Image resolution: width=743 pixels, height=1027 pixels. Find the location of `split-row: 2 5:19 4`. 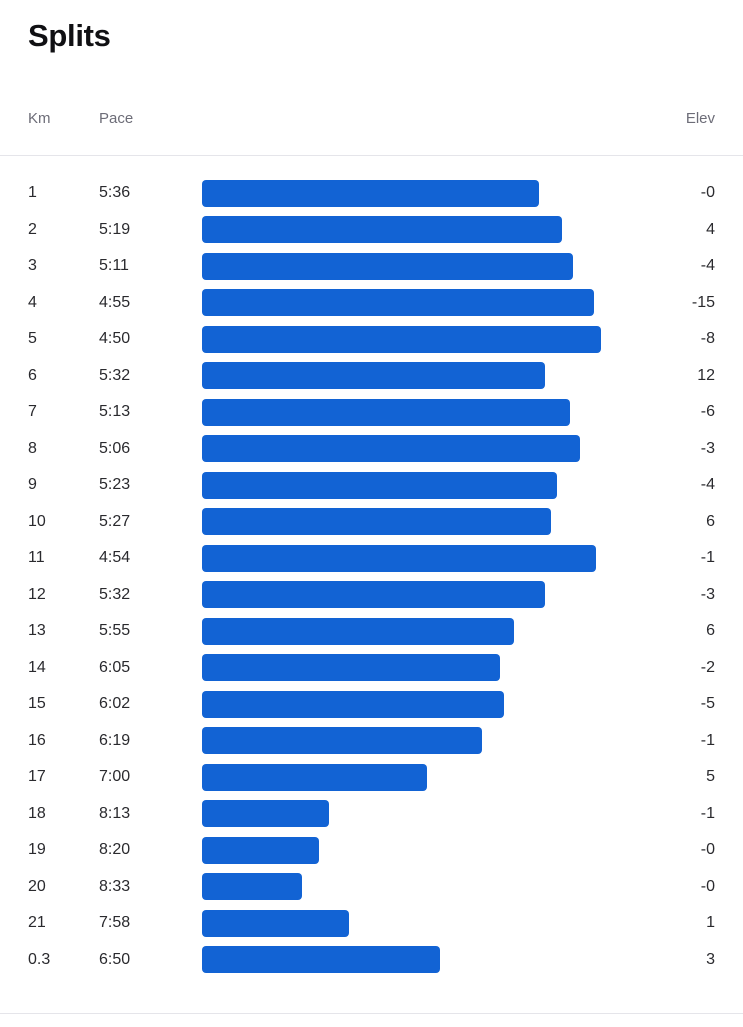

split-row: 2 5:19 4 is located at coordinates (371, 230).